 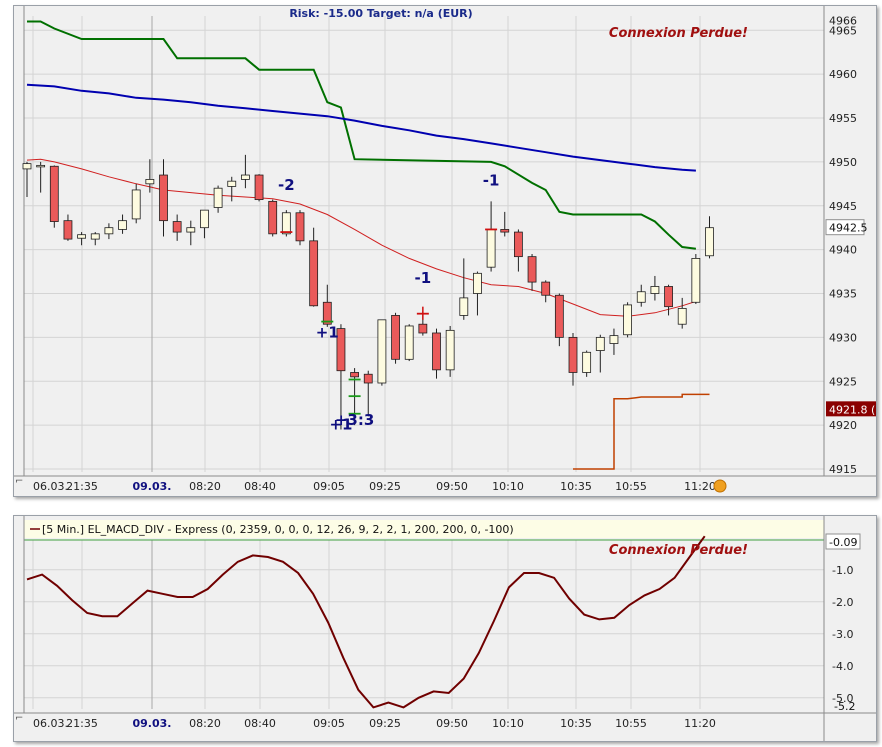 What do you see at coordinates (842, 634) in the screenshot?
I see `y-axis-labels: -1.0 -2.0 -3.0 -4.0 -5.0` at bounding box center [842, 634].